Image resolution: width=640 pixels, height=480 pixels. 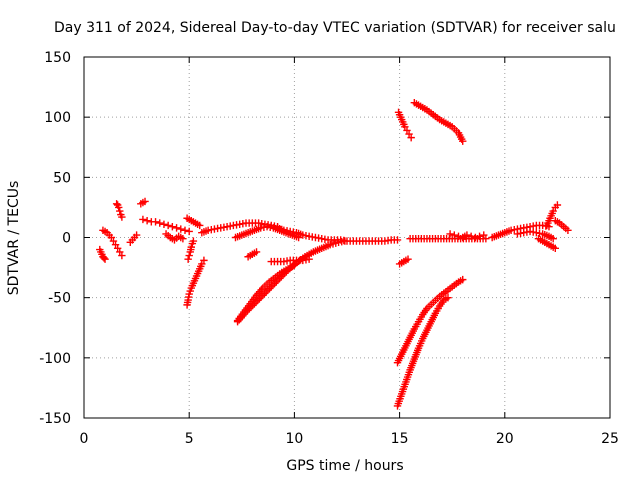 What do you see at coordinates (610, 439) in the screenshot?
I see `x-tick-label: 25` at bounding box center [610, 439].